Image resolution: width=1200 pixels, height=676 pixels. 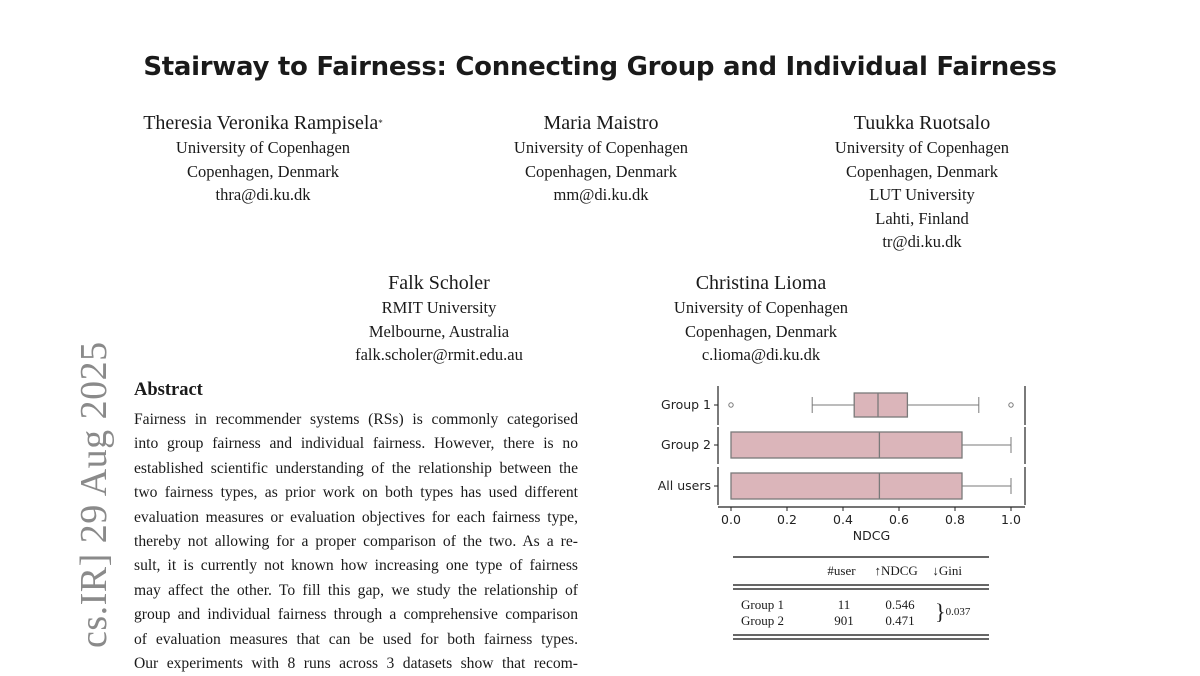 What do you see at coordinates (601, 123) in the screenshot?
I see `author-name: Maria Maistro` at bounding box center [601, 123].